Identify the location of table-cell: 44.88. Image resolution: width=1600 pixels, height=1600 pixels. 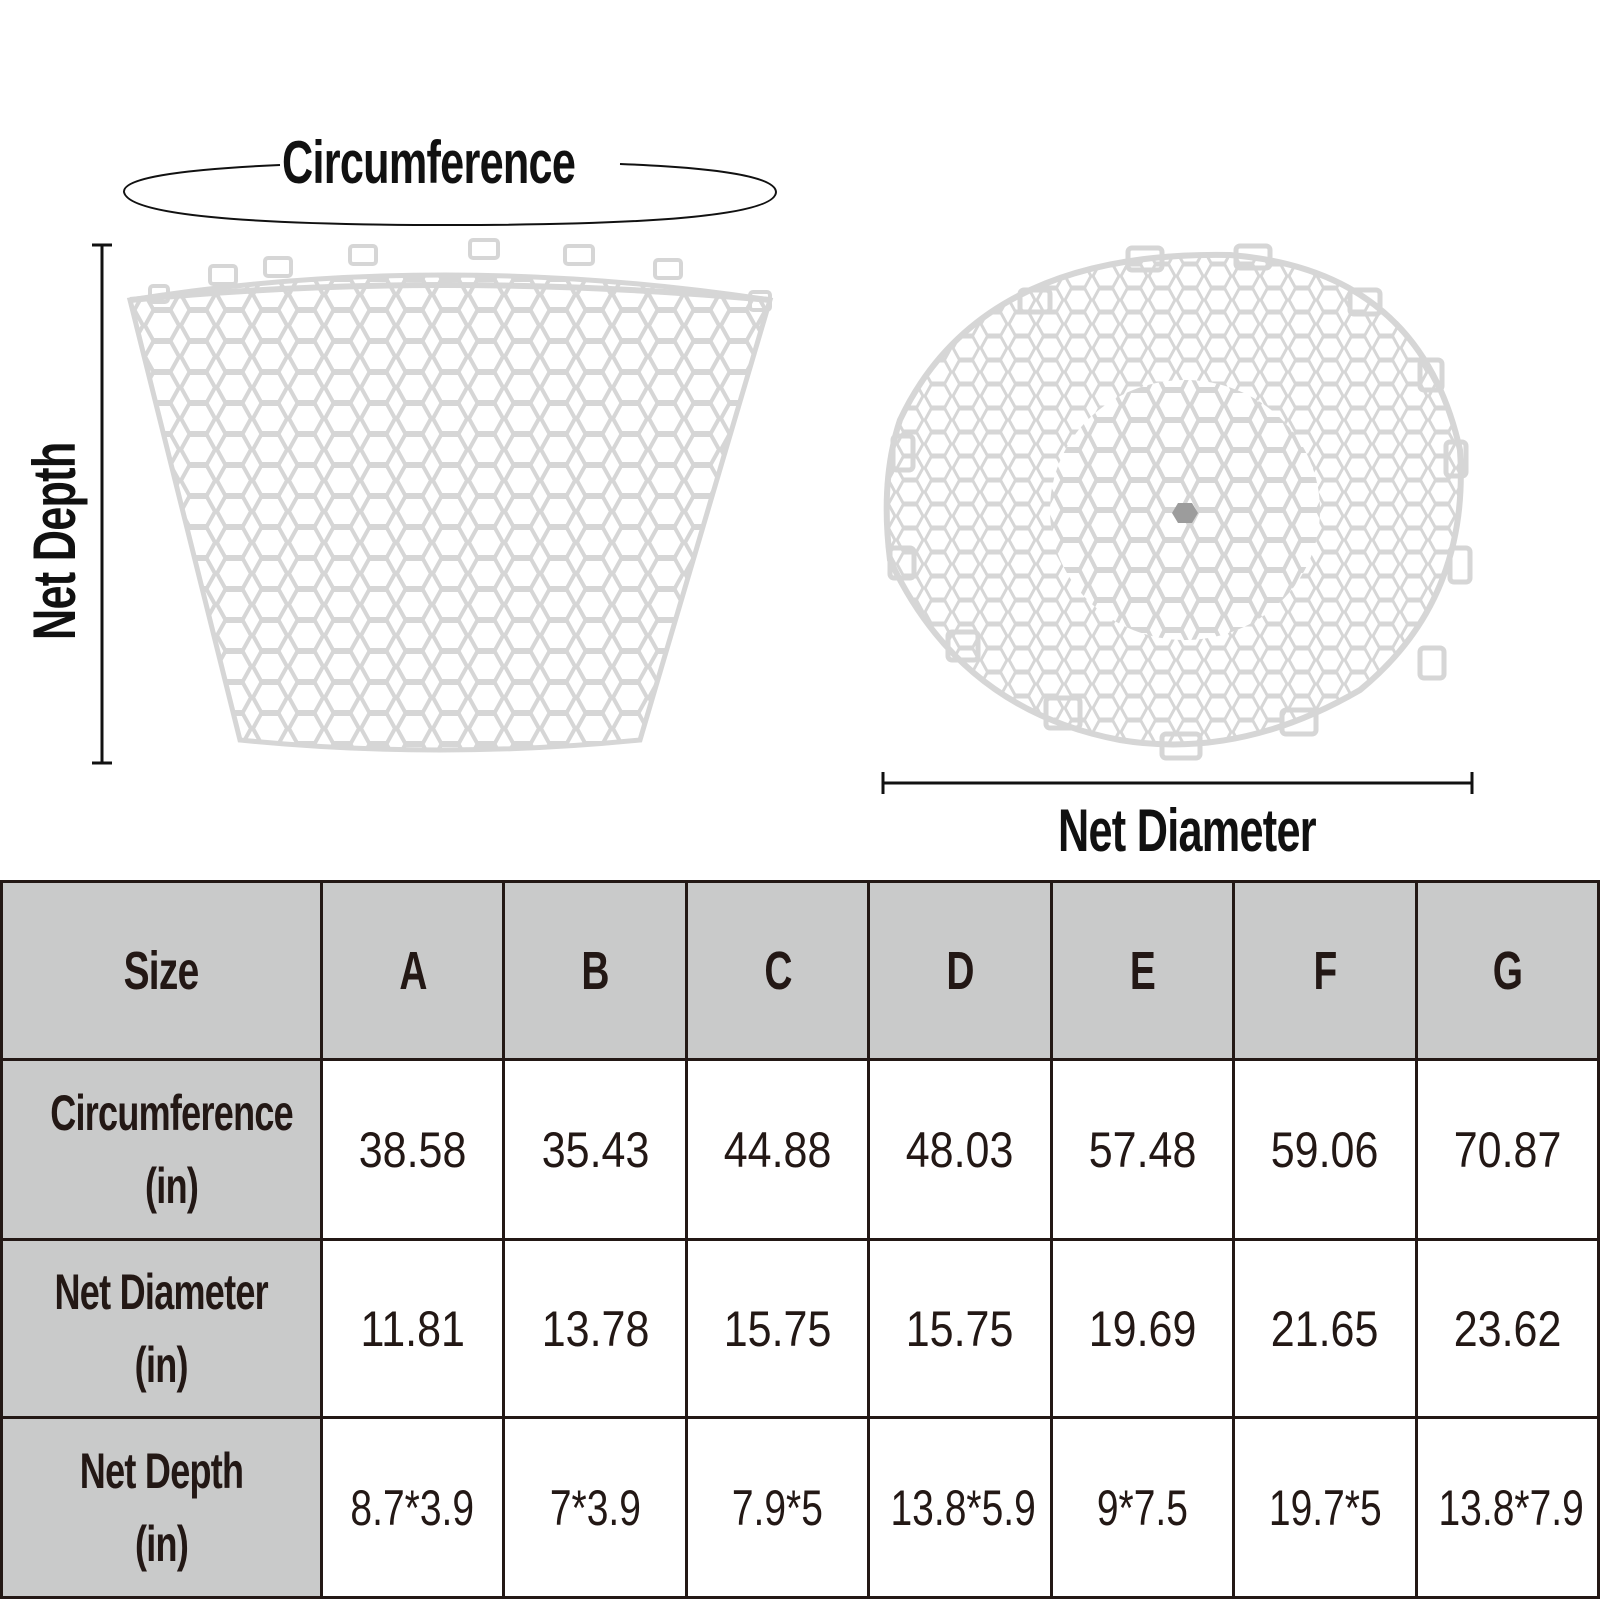
(777, 1149).